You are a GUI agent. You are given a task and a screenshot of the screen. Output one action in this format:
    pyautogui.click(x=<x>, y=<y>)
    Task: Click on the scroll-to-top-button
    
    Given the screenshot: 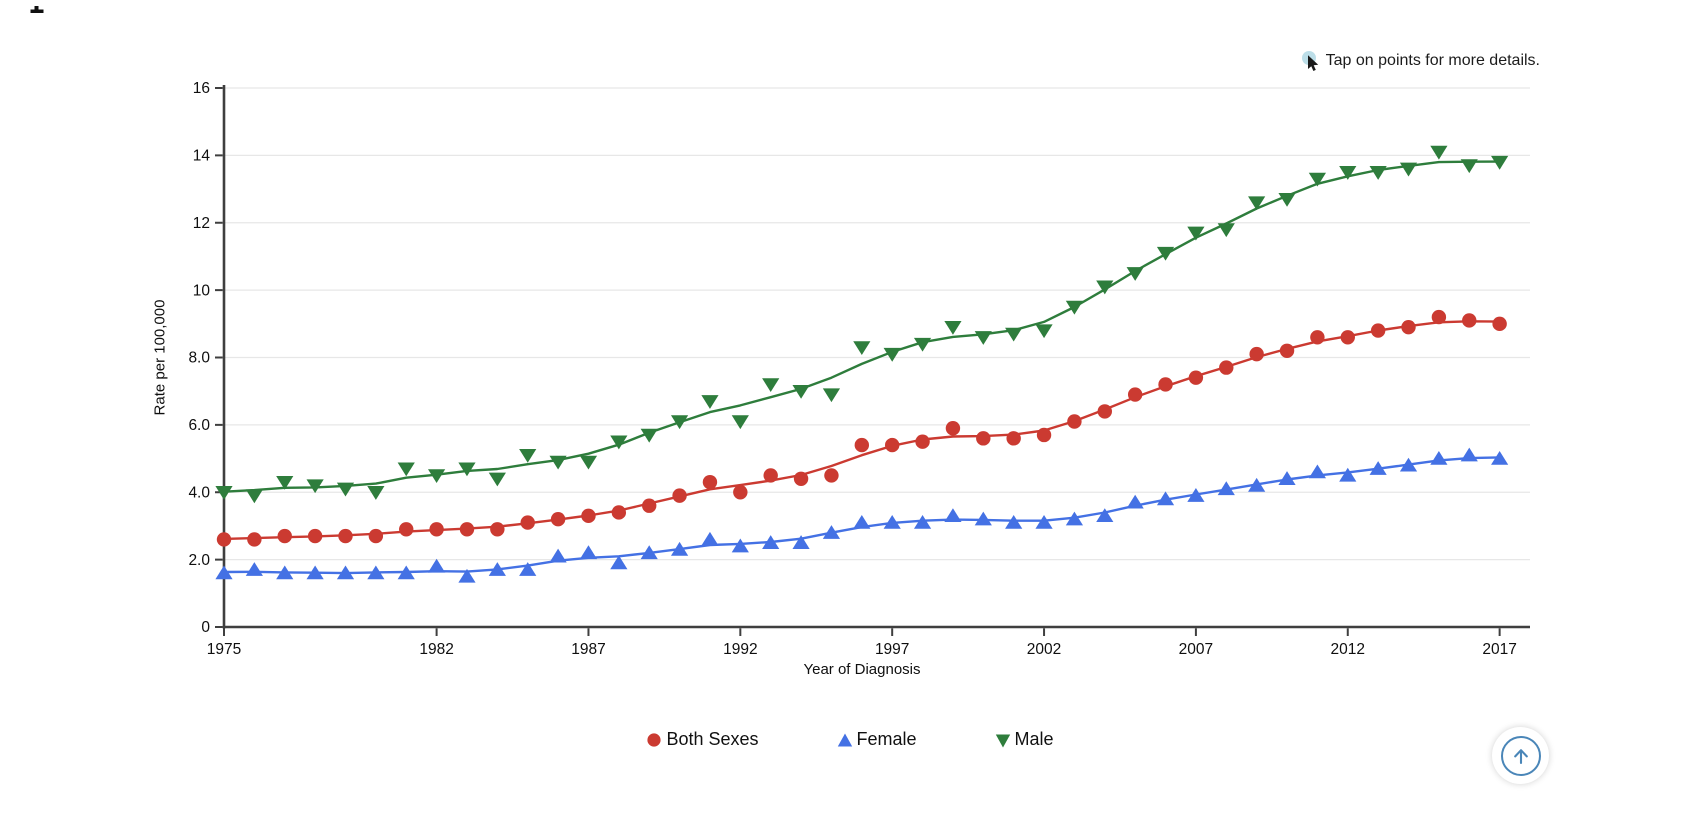 What is the action you would take?
    pyautogui.click(x=1520, y=755)
    